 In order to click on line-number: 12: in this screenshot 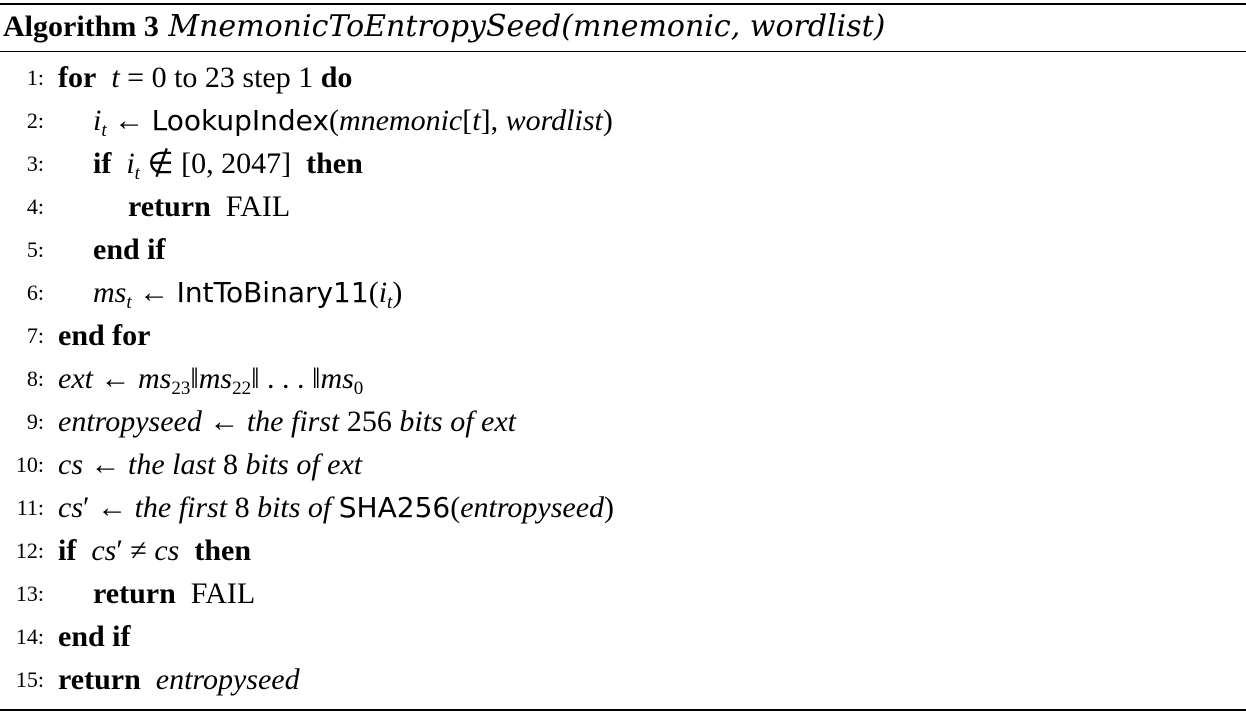, I will do `click(29, 550)`.